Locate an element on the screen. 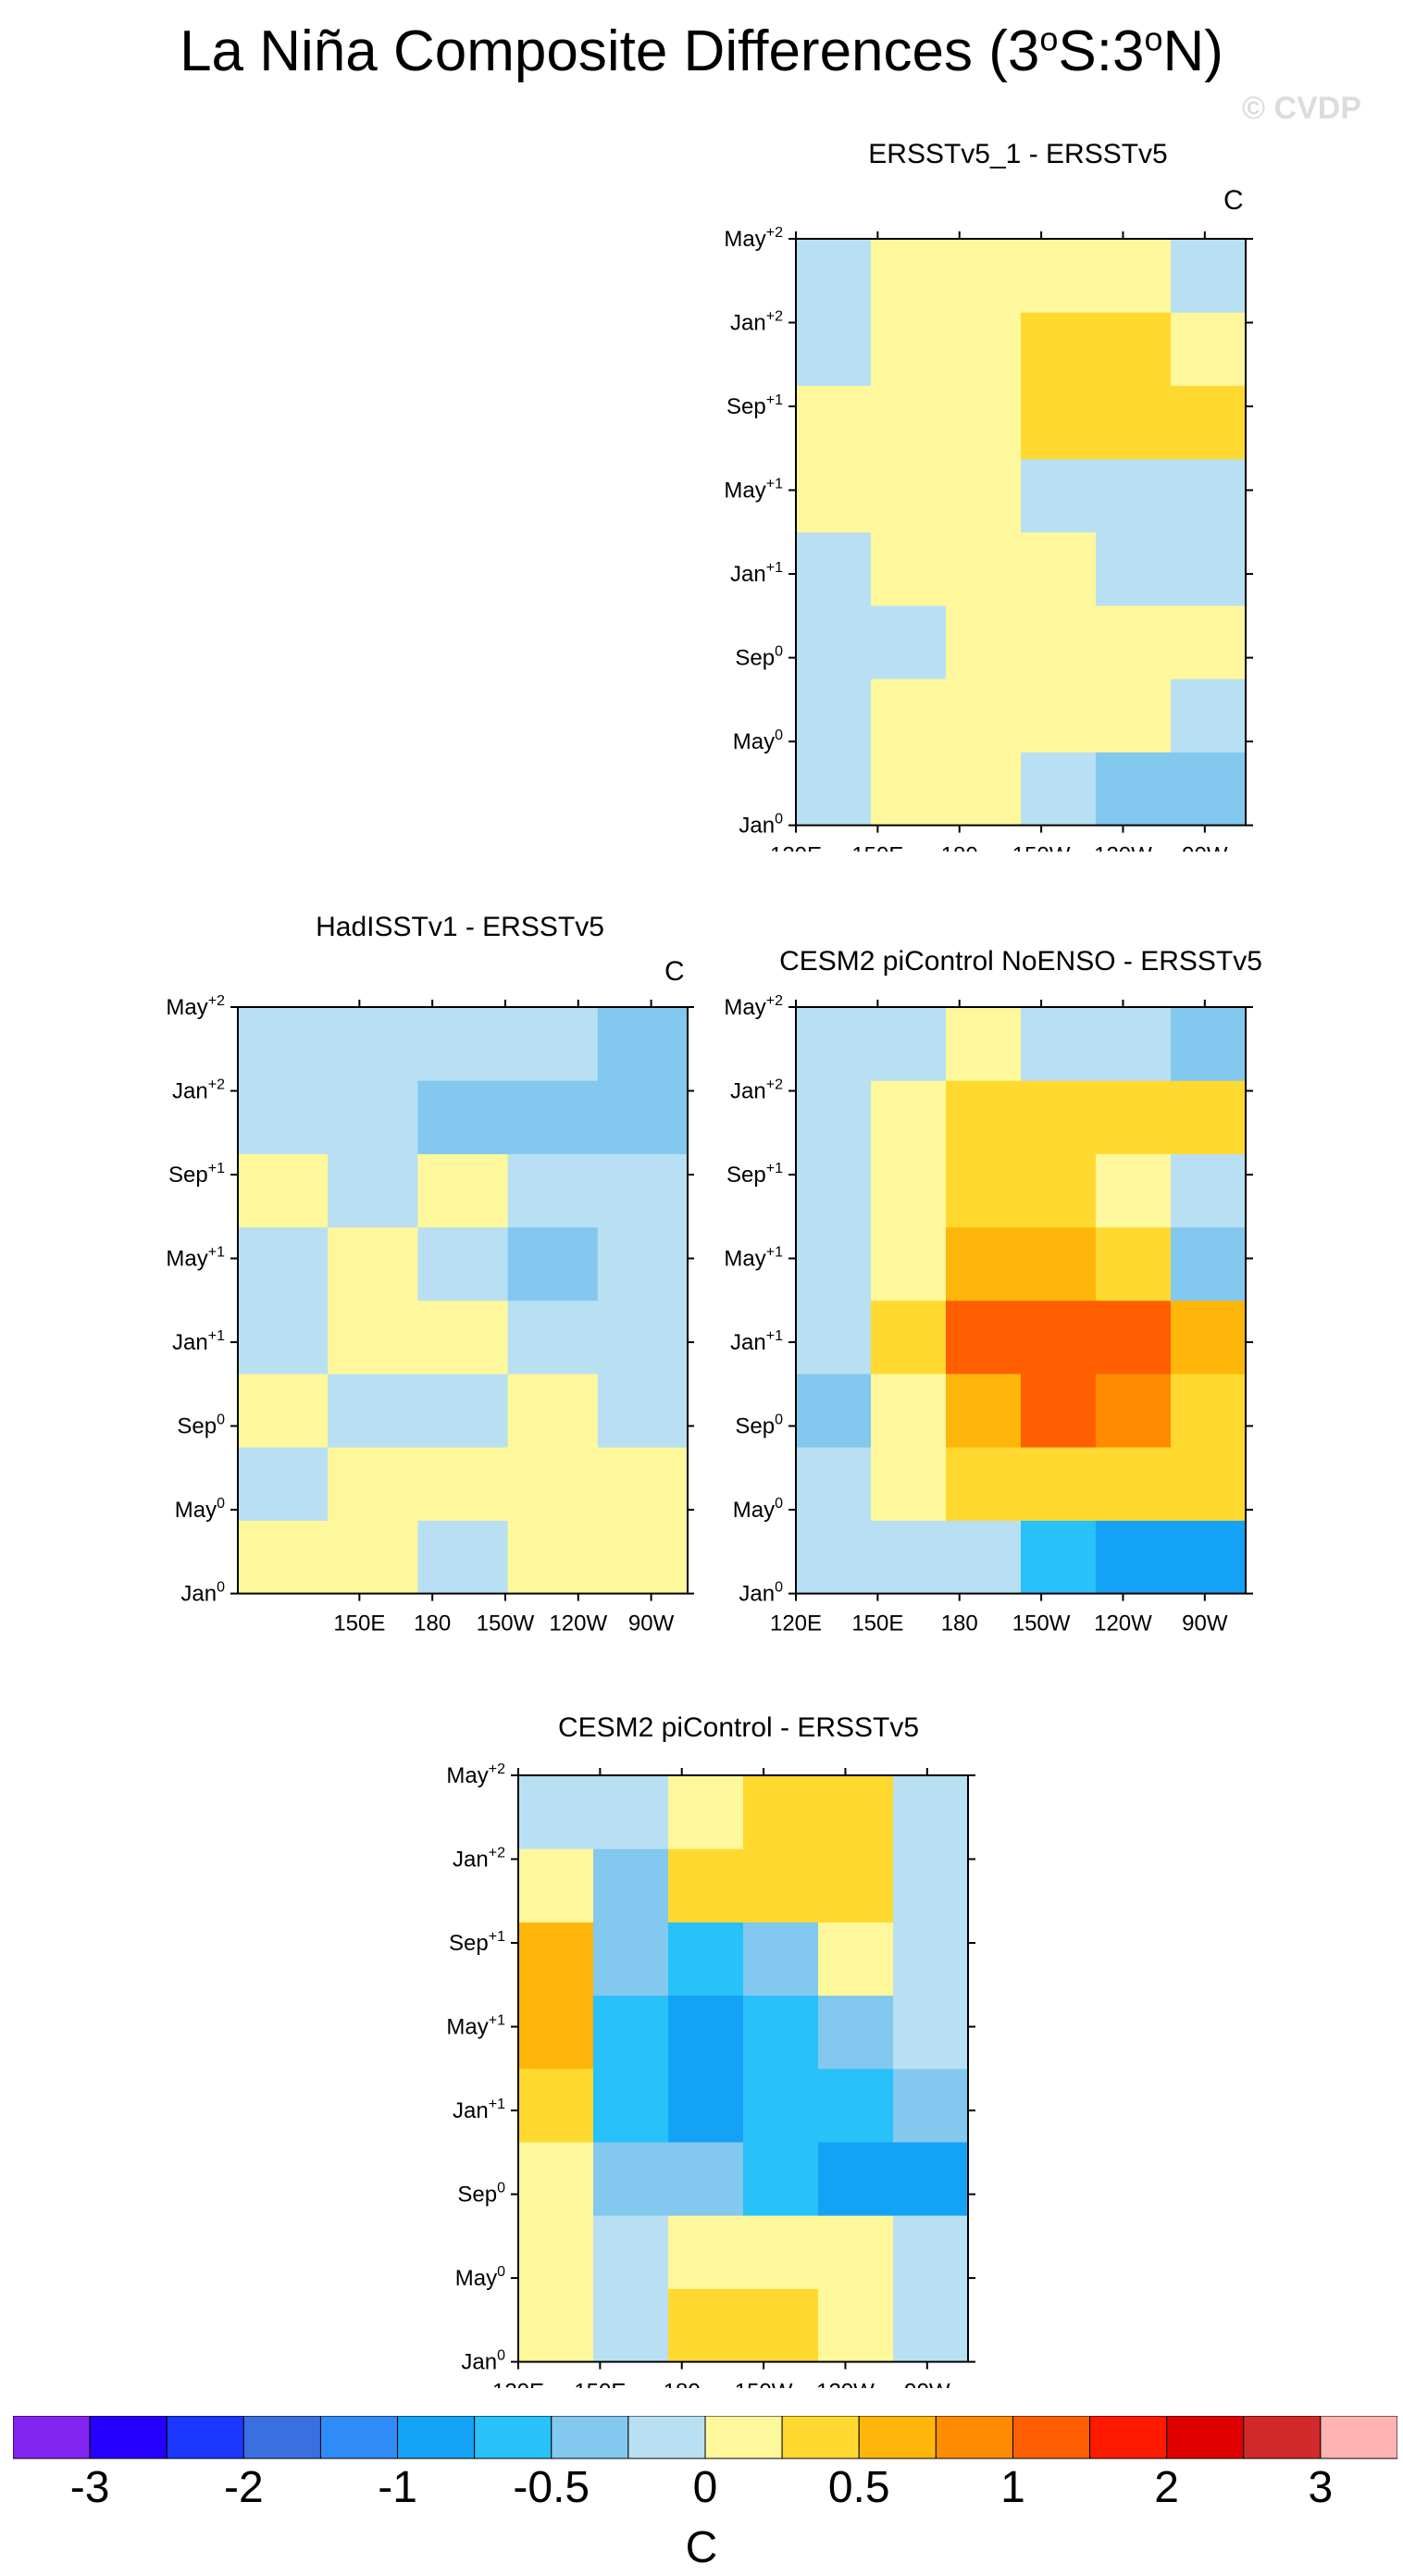  y-tick-label: Jan+1 is located at coordinates (479, 2110).